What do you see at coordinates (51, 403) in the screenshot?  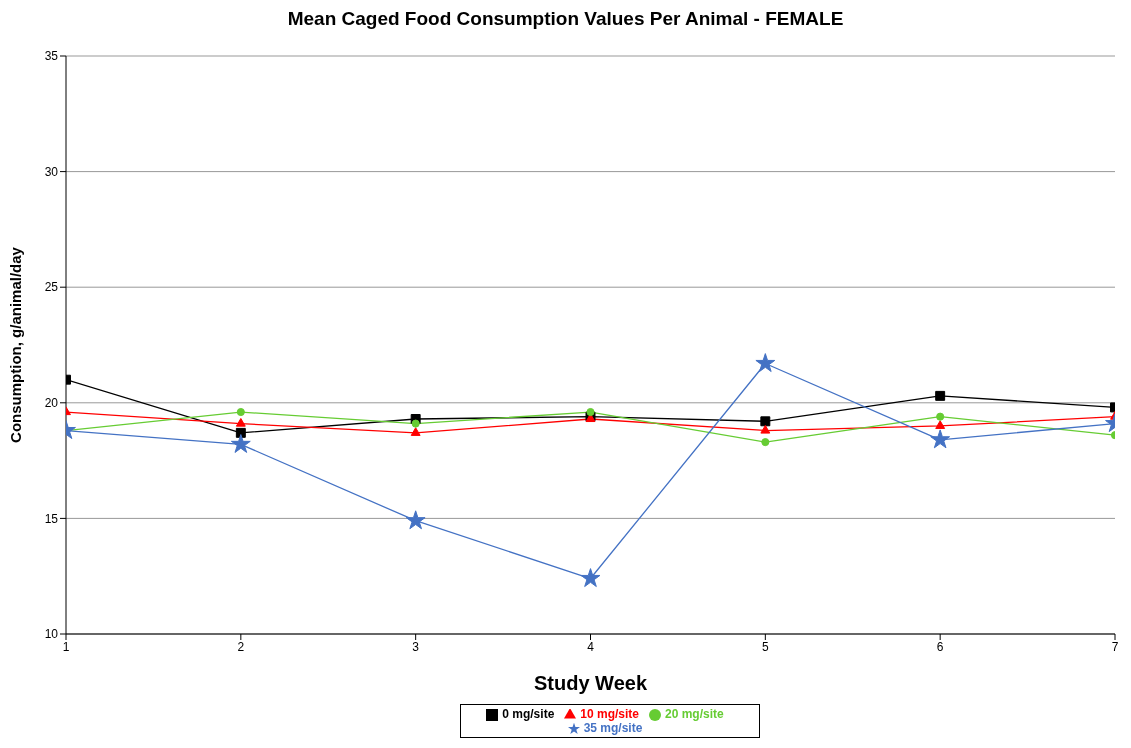 I see `y-tick-label: 20` at bounding box center [51, 403].